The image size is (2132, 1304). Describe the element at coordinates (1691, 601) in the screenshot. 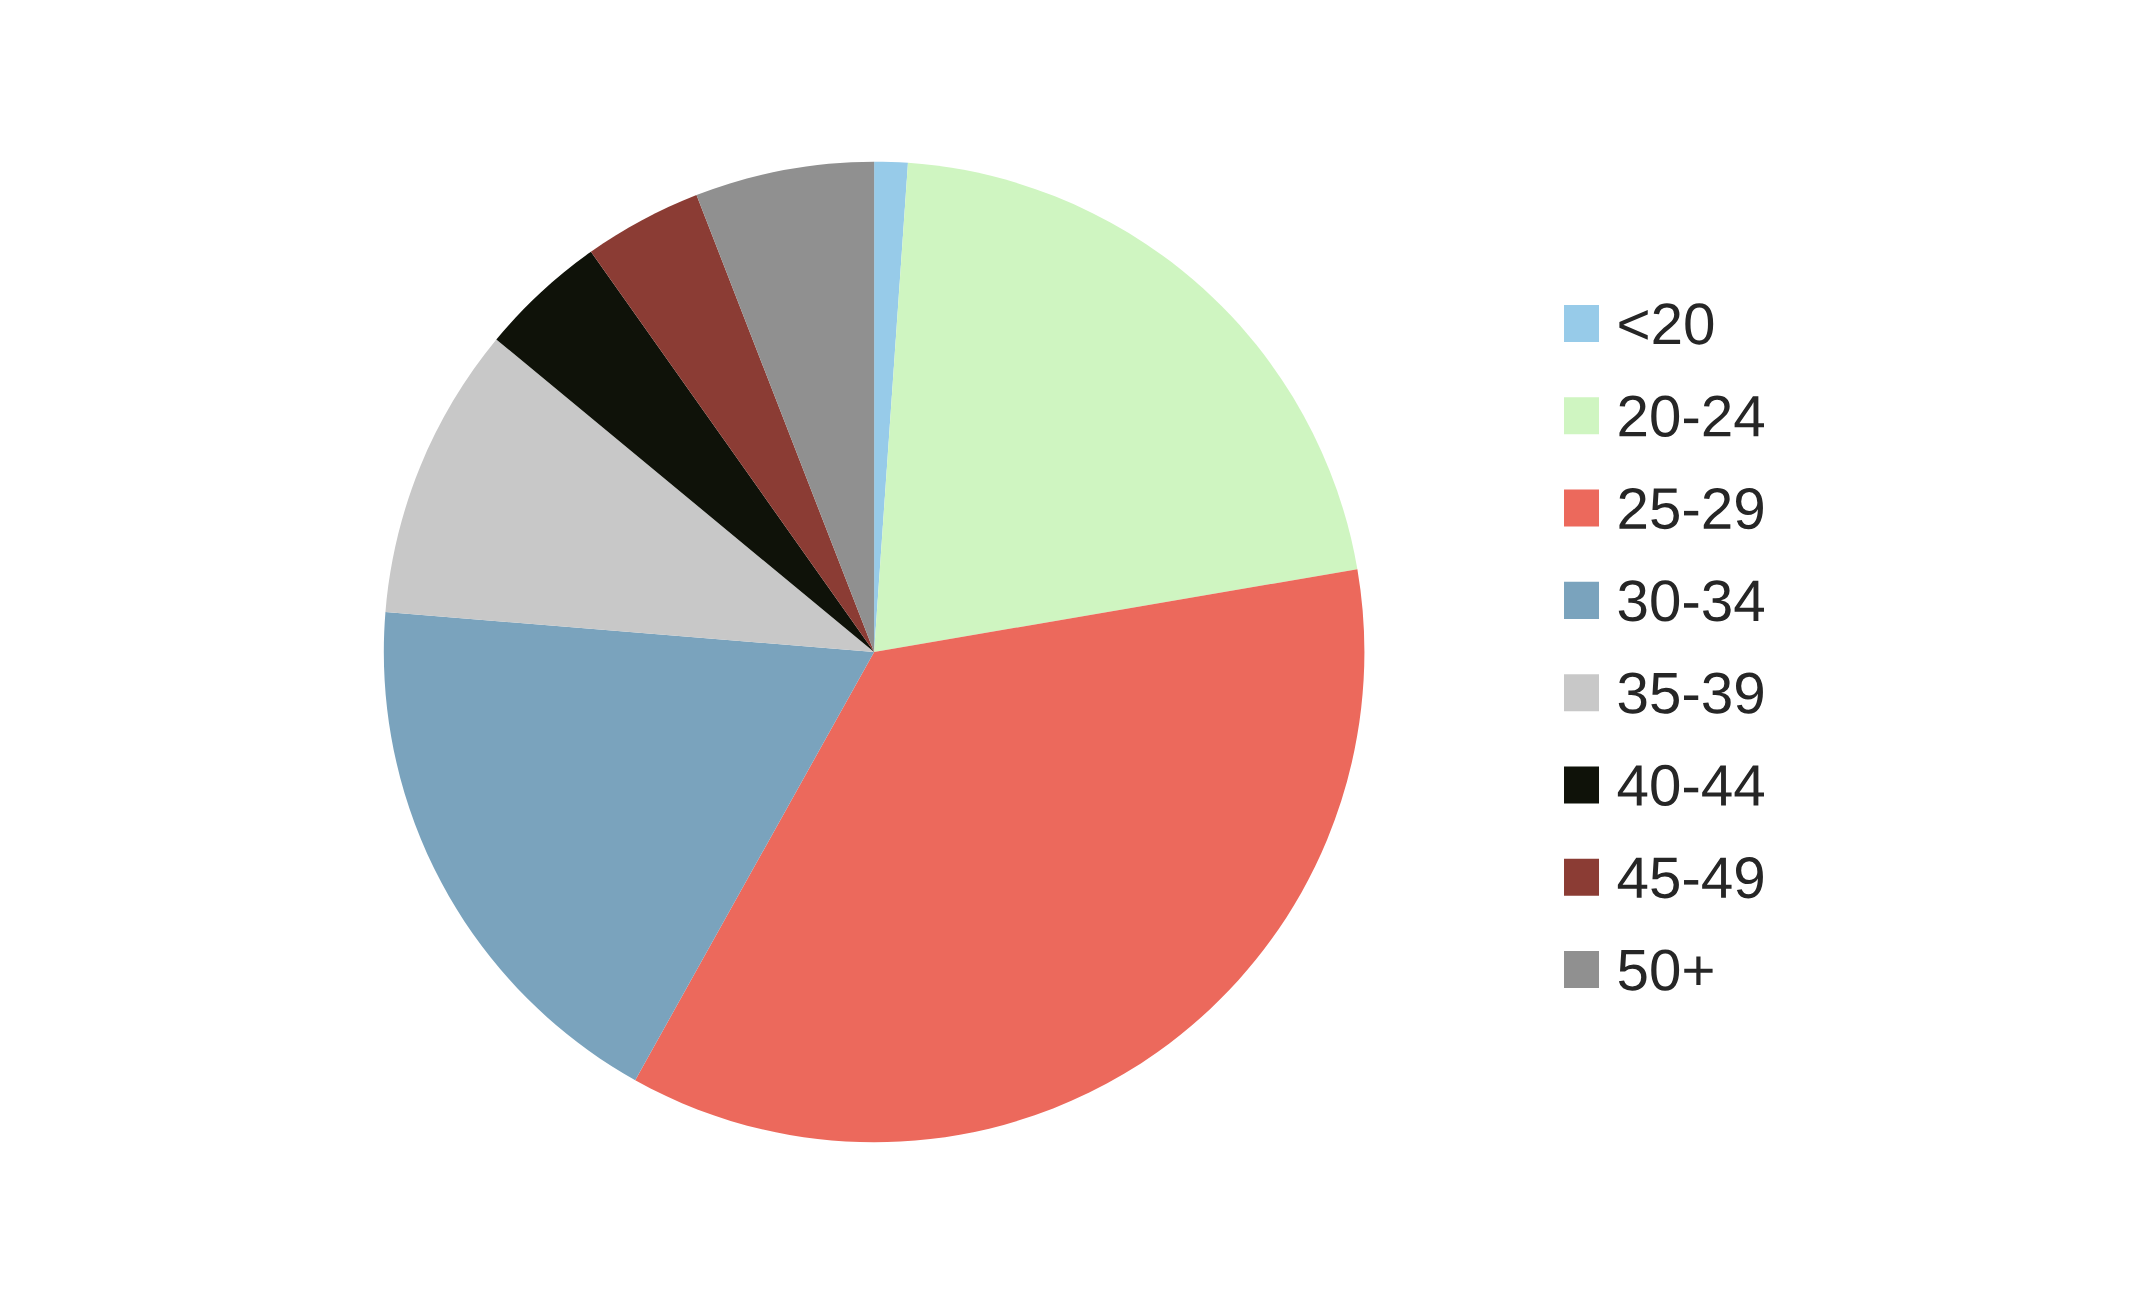

I see `legend-label: 30-34` at that location.